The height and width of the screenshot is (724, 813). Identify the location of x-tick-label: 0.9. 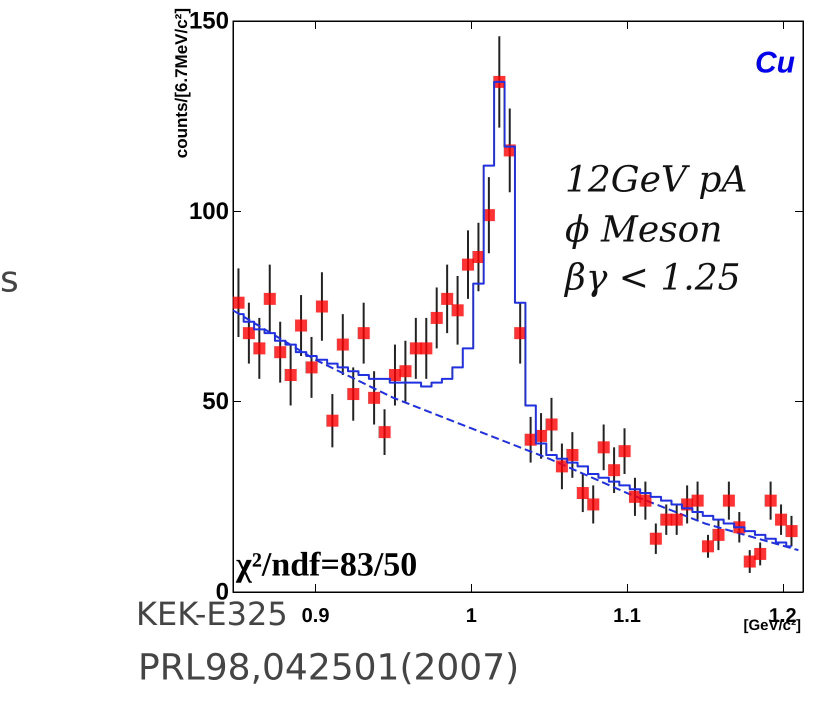
(316, 616).